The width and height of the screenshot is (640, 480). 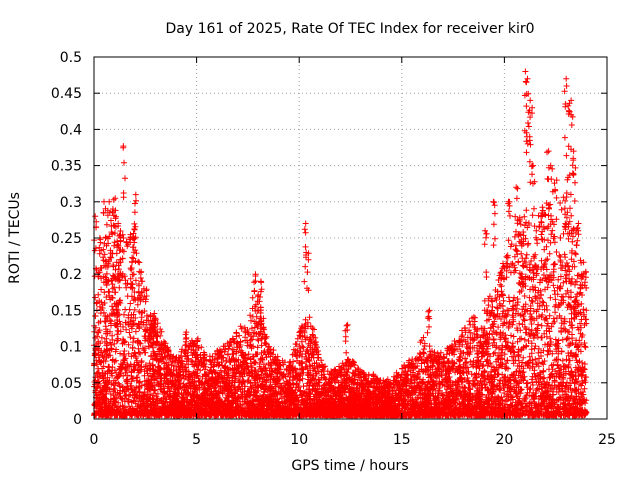 I want to click on x-tick-label: 20, so click(x=504, y=440).